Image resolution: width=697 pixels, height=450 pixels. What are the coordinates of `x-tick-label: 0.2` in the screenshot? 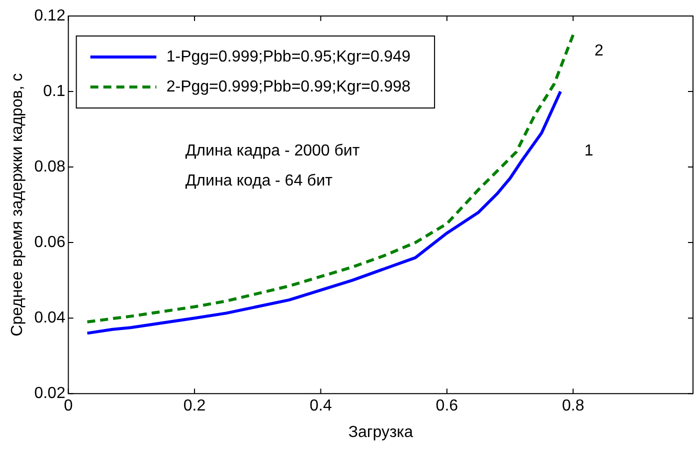 It's located at (194, 406).